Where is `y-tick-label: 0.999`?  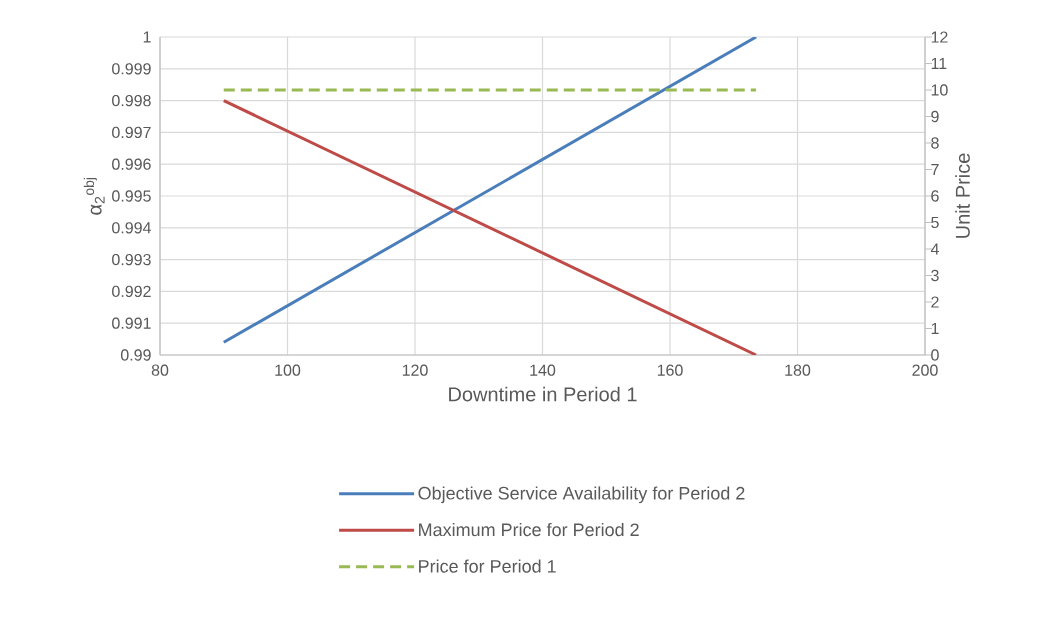
y-tick-label: 0.999 is located at coordinates (131, 69).